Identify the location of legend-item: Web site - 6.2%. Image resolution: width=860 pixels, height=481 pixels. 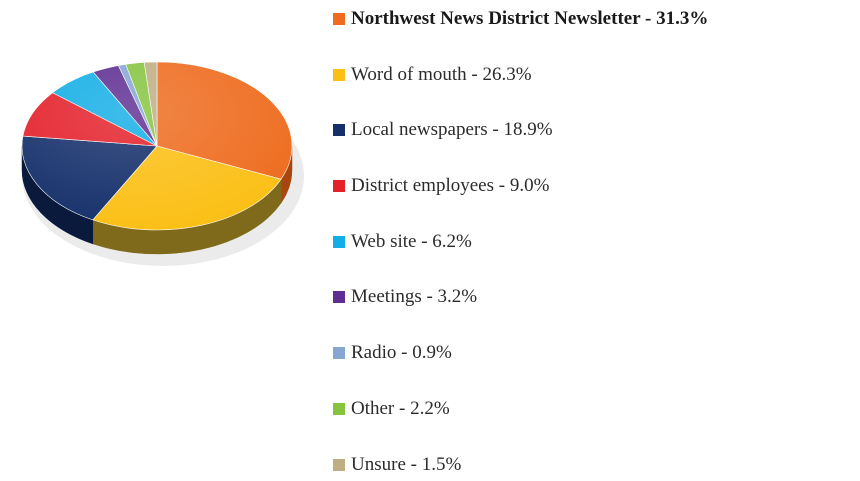
(520, 242).